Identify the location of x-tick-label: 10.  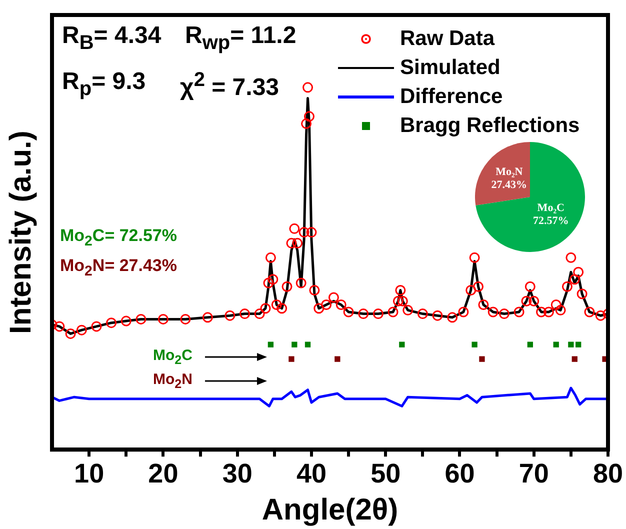
(89, 473).